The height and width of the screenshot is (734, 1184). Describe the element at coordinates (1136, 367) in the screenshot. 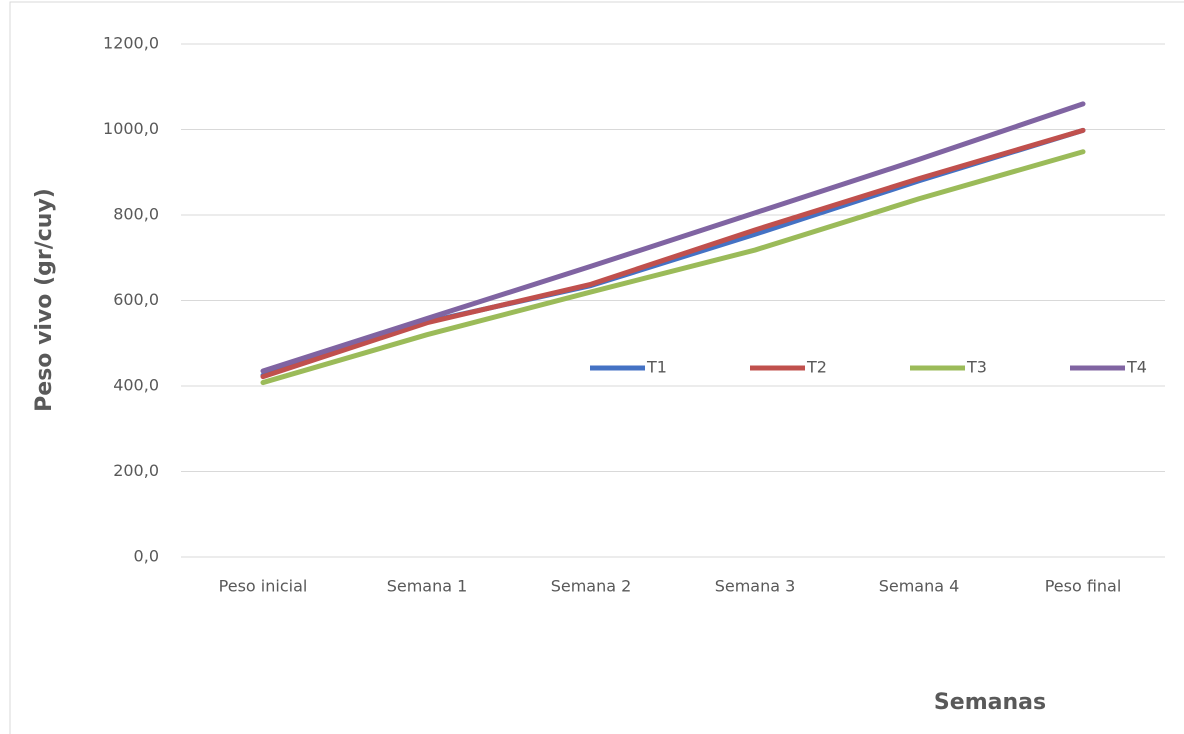

I see `legend-label: T4` at that location.